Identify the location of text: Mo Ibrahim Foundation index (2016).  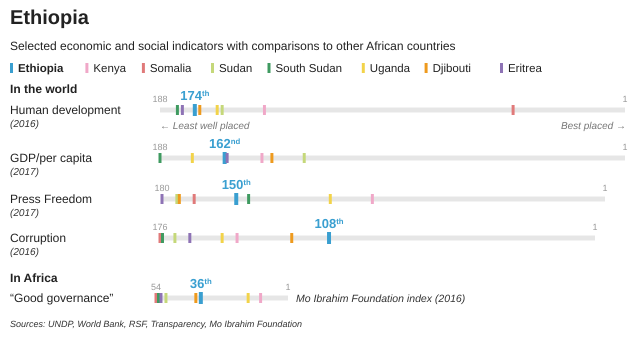
(381, 299).